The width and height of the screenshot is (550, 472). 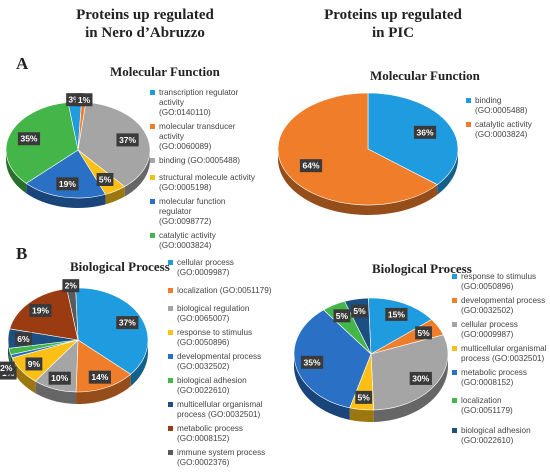 I want to click on pie-4-data-label-3: 30%, so click(x=420, y=378).